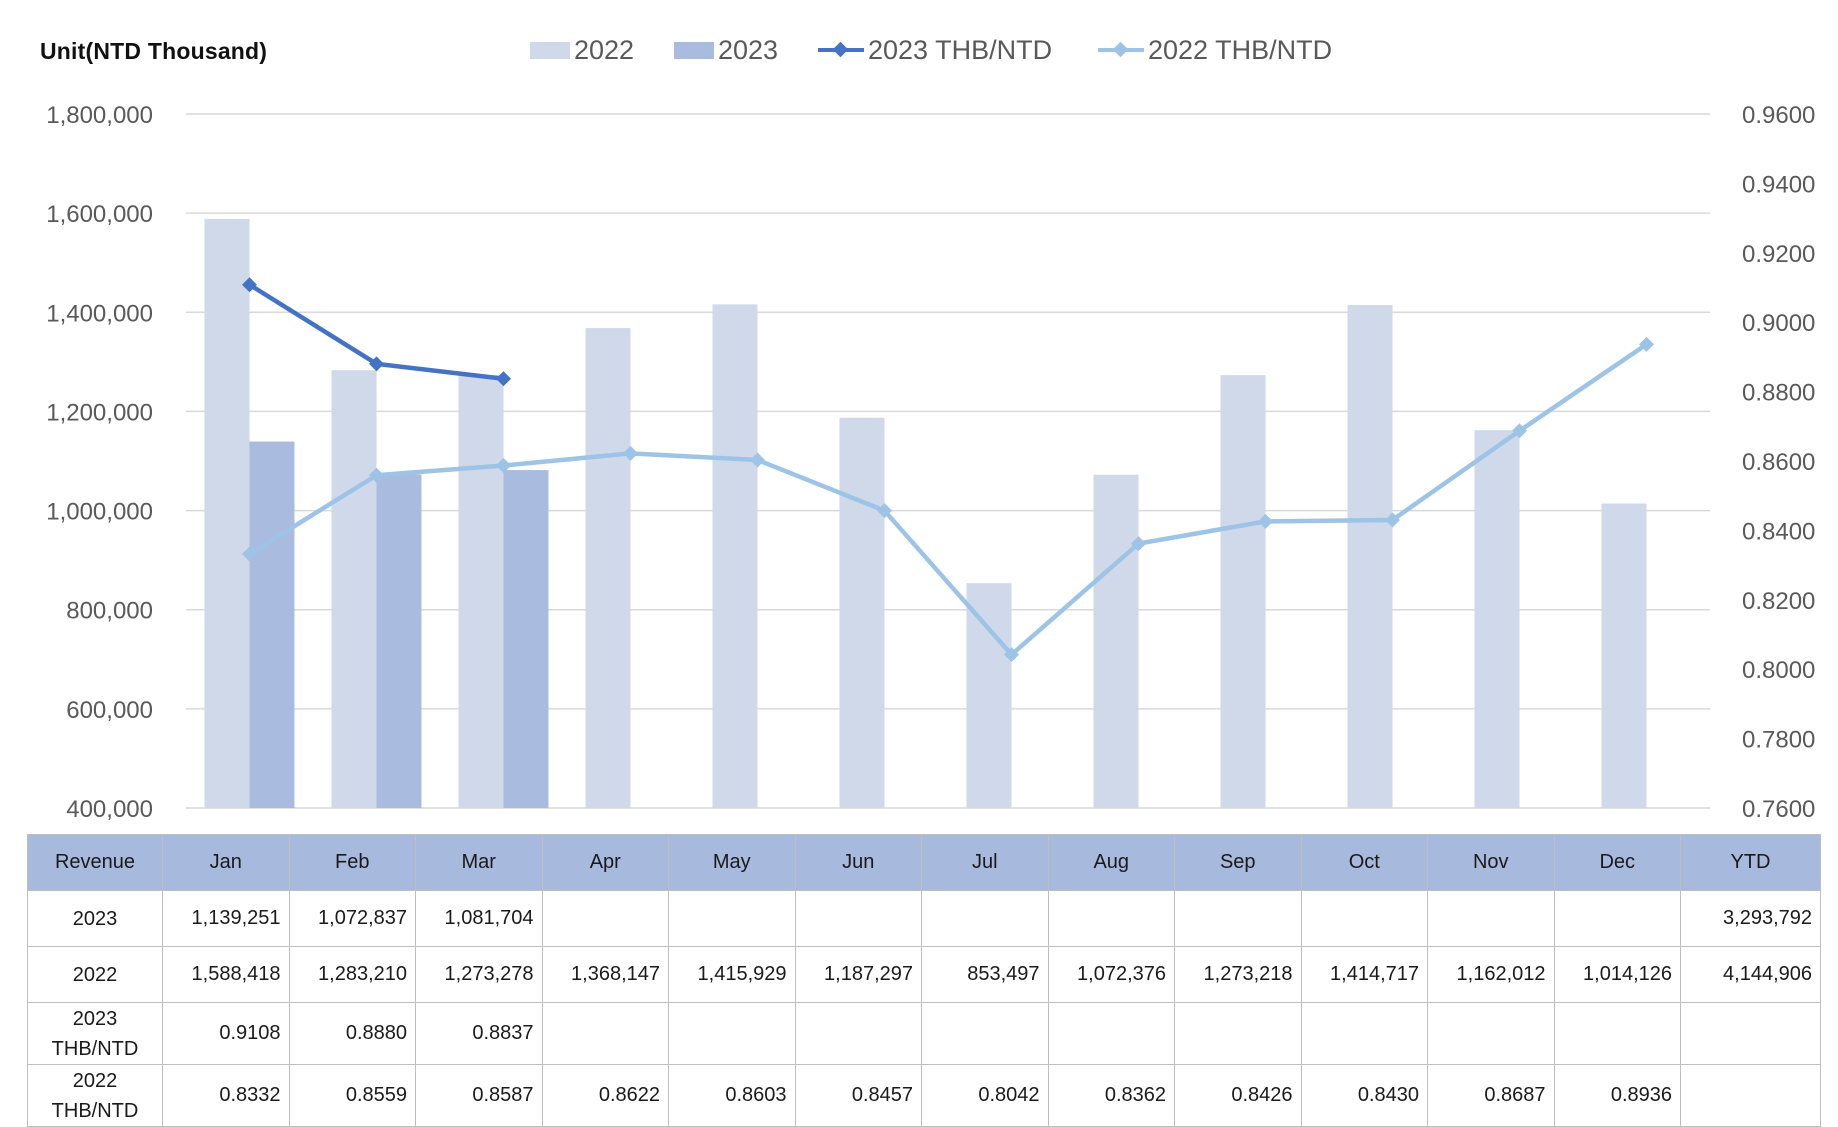 This screenshot has width=1838, height=1127. What do you see at coordinates (227, 513) in the screenshot?
I see `bar-2022-jan` at bounding box center [227, 513].